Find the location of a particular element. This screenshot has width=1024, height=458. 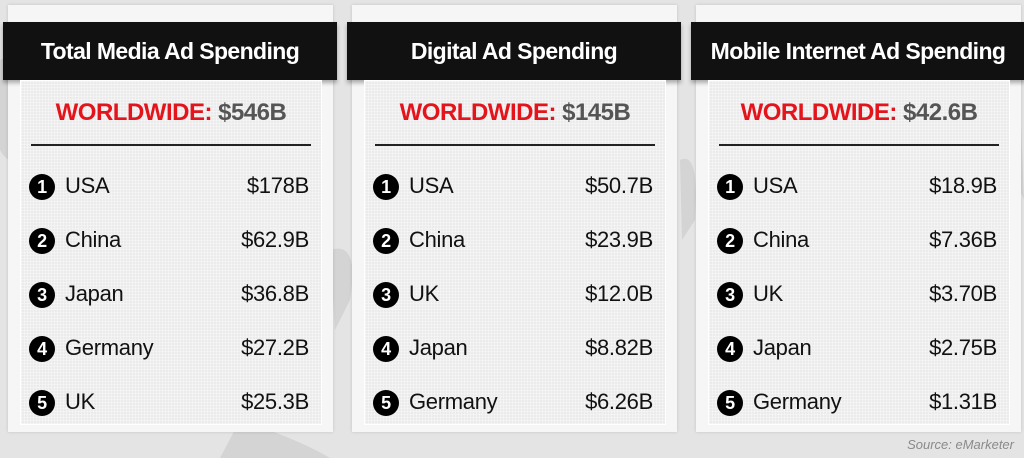

spend-value: $27.2B is located at coordinates (275, 347).